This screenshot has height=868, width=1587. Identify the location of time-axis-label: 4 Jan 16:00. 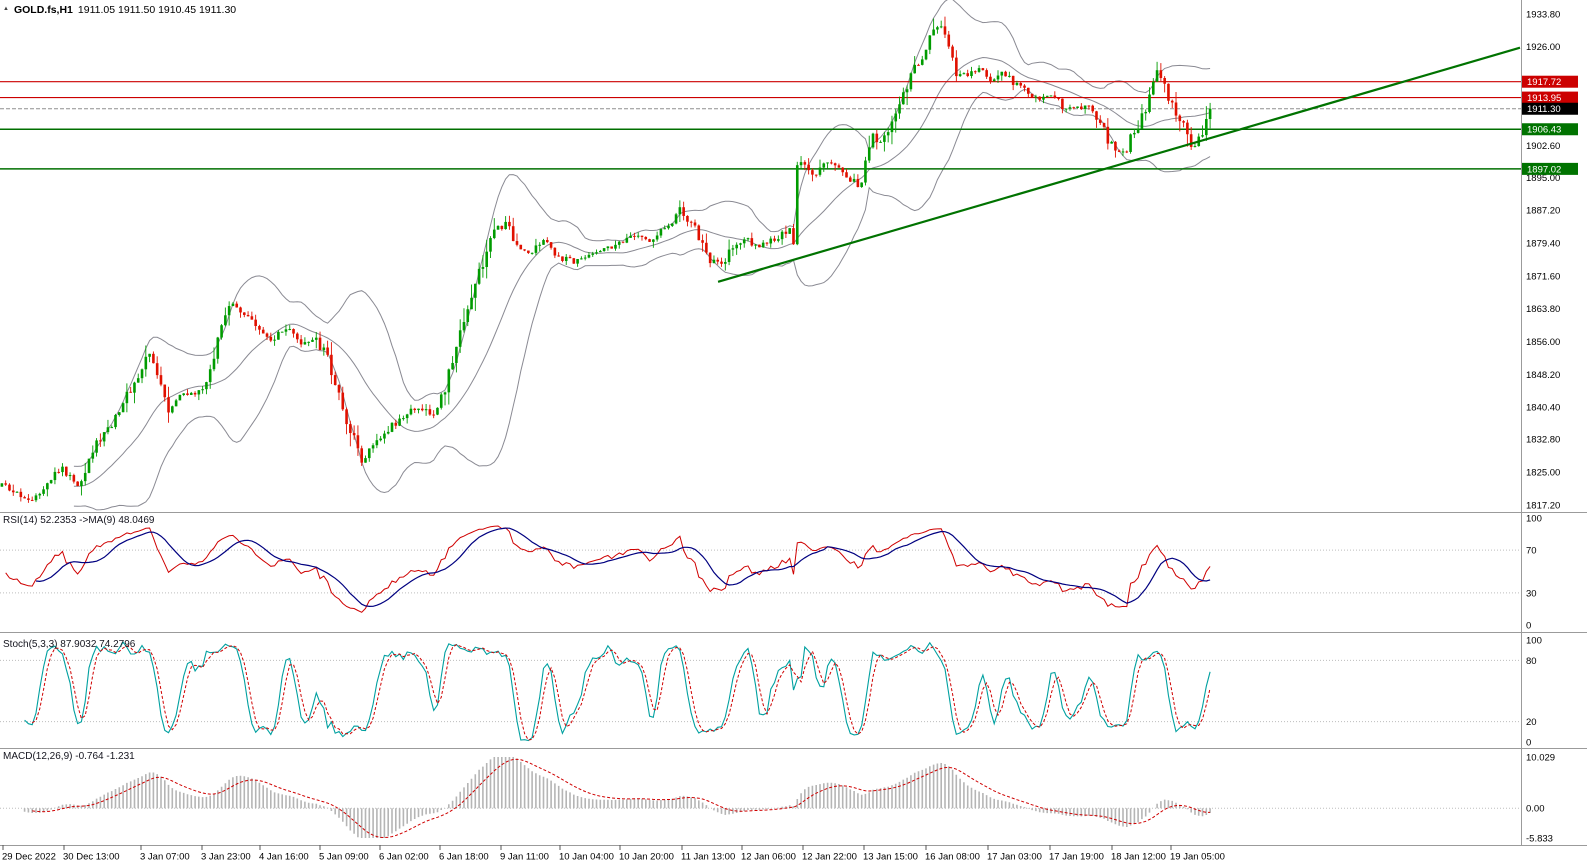
(284, 856).